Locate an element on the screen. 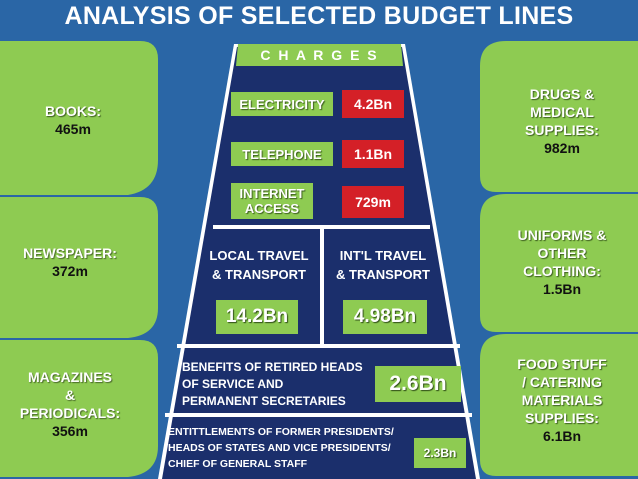 The width and height of the screenshot is (638, 479). food-label-2: / CATERING is located at coordinates (562, 382).